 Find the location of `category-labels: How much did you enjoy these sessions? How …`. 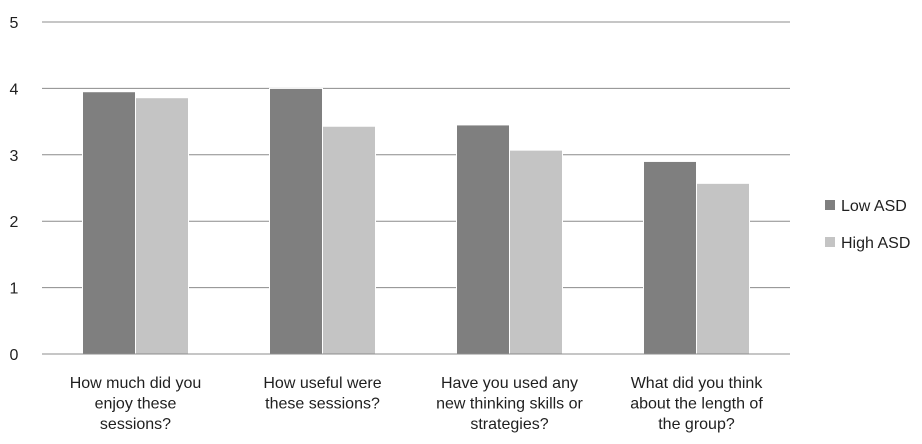

category-labels: How much did you enjoy these sessions? How … is located at coordinates (417, 404).